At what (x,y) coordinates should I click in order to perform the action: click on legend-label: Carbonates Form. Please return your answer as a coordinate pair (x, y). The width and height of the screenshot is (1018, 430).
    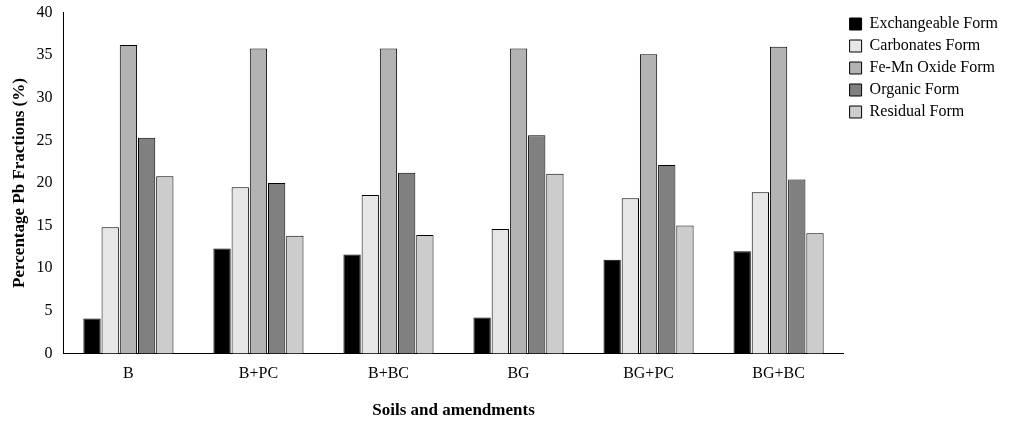
    Looking at the image, I should click on (925, 45).